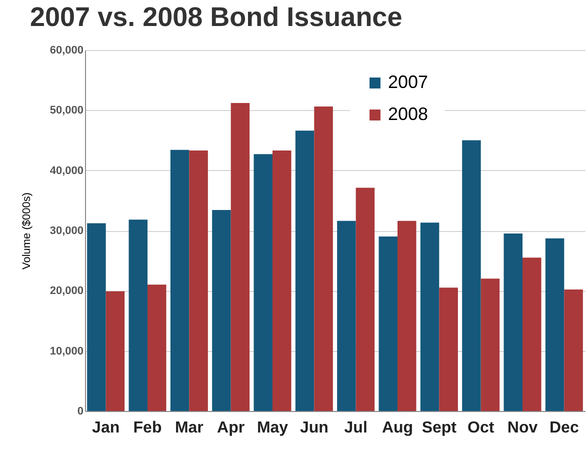 The height and width of the screenshot is (453, 587). What do you see at coordinates (216, 17) in the screenshot?
I see `chart-title: 2007 vs. 2008 Bond Issuance` at bounding box center [216, 17].